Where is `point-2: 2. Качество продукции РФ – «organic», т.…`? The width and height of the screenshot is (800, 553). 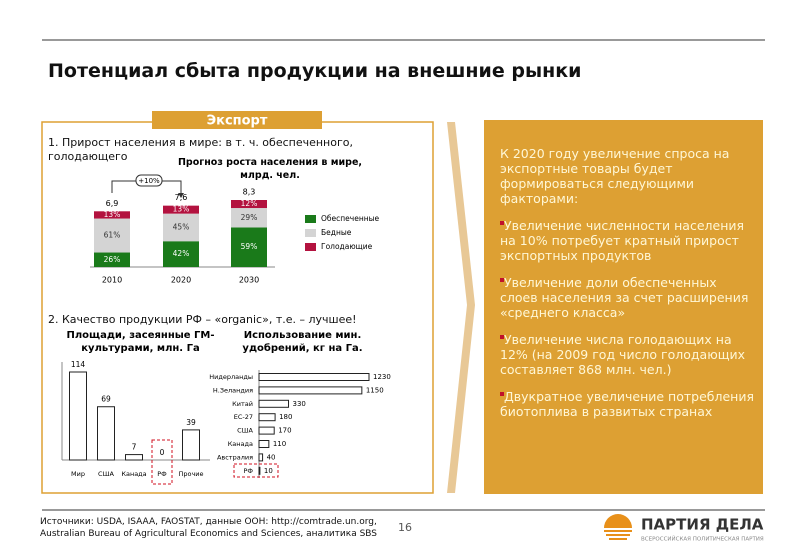 point-2: 2. Качество продукции РФ – «organic», т.… is located at coordinates (202, 319).